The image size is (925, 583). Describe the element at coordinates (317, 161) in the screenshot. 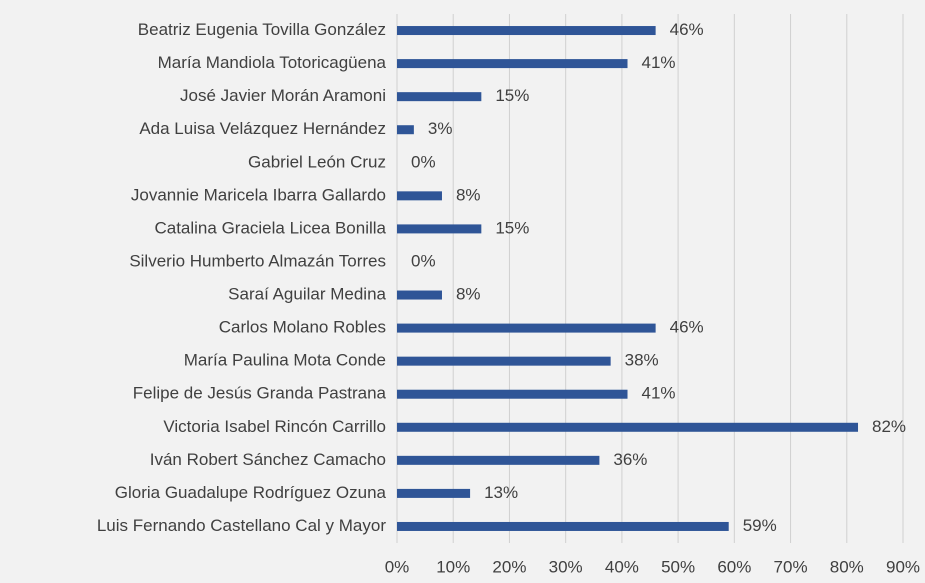

I see `y-tick-label: Gabriel León Cruz` at that location.